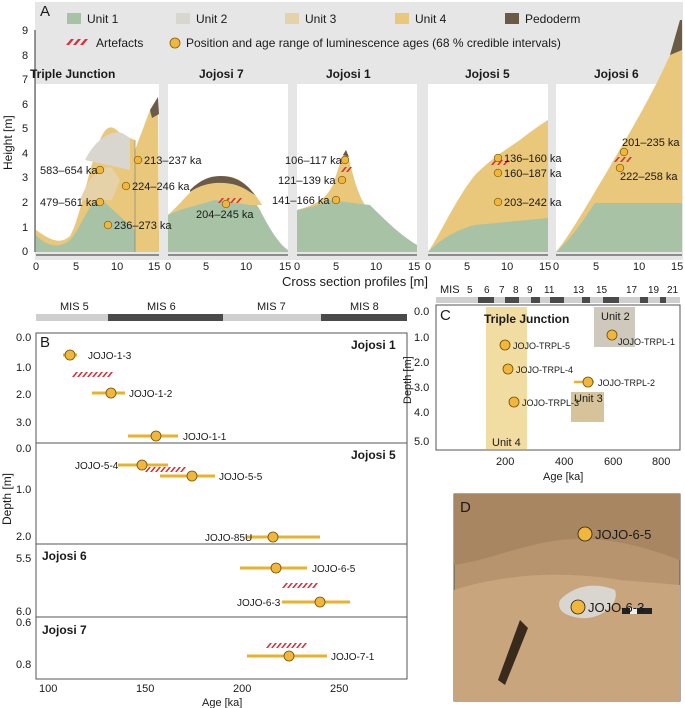 The image size is (685, 708). I want to click on c-site-title: Triple Junction, so click(526, 319).